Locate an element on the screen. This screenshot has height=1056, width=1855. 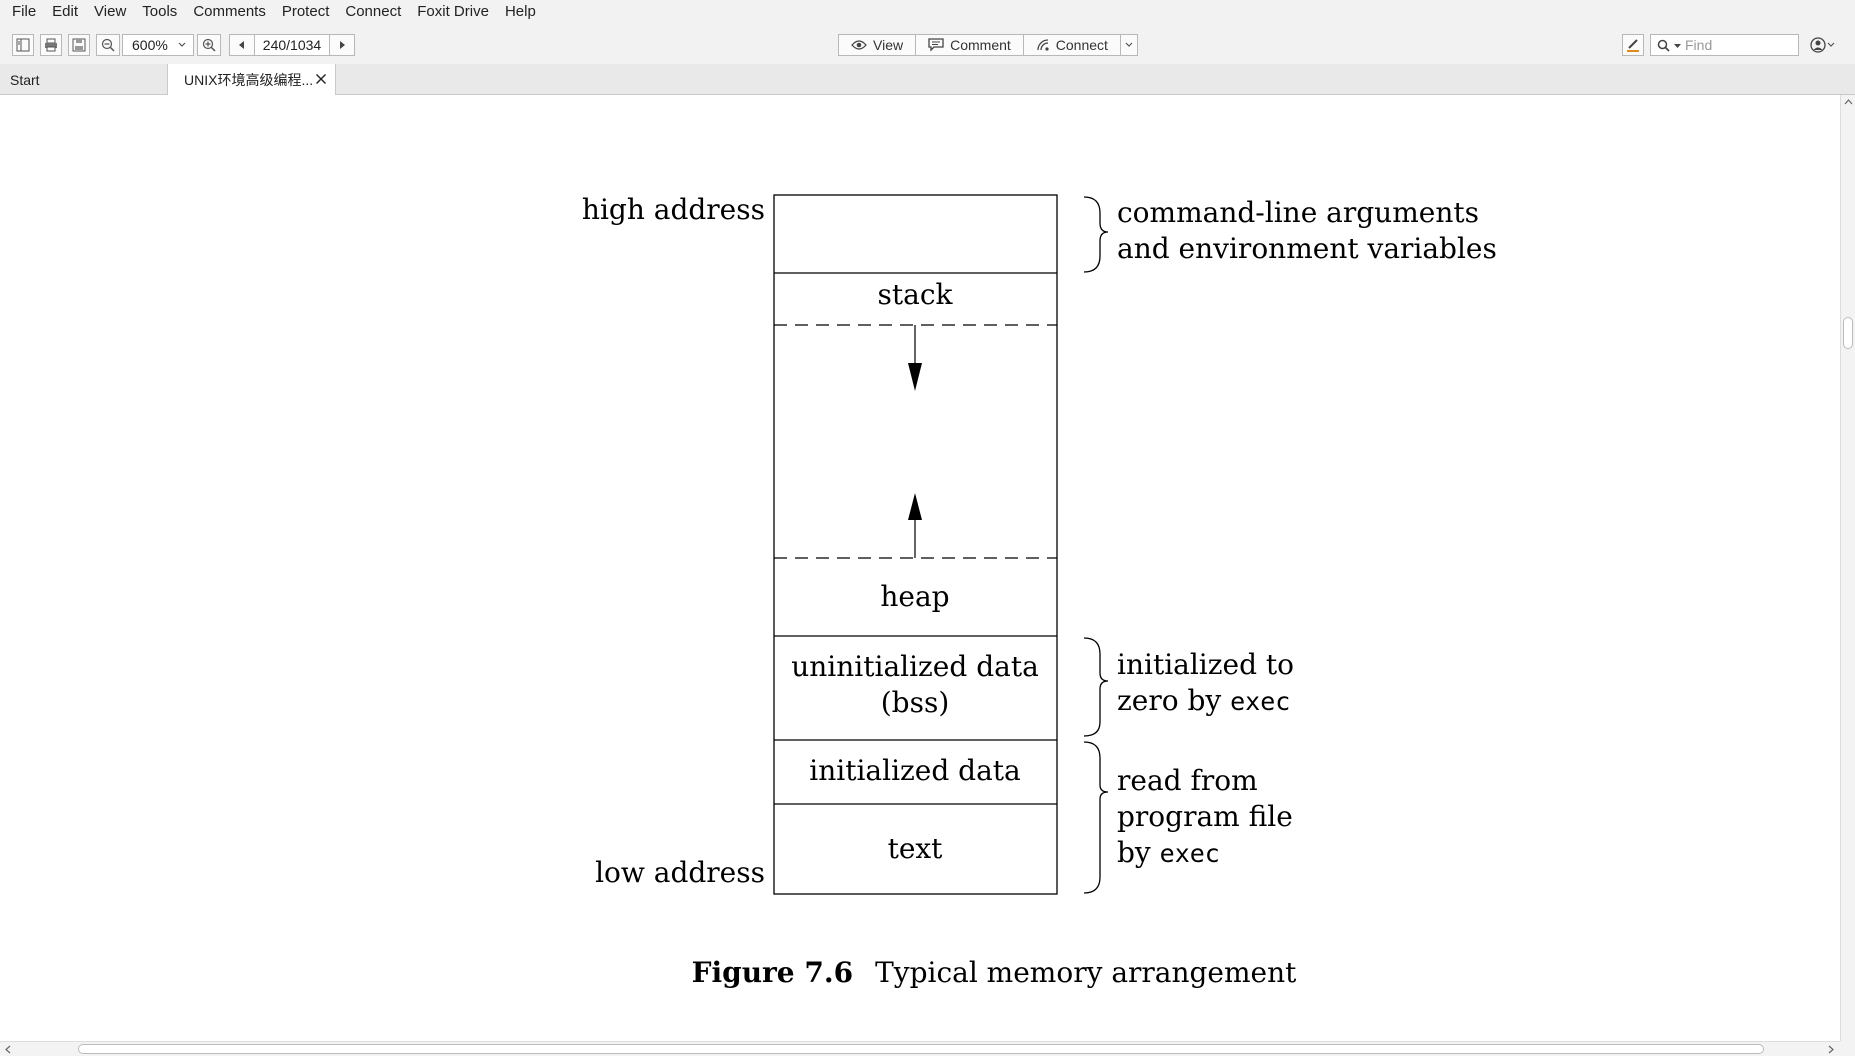
menu-help: Help is located at coordinates (520, 11).